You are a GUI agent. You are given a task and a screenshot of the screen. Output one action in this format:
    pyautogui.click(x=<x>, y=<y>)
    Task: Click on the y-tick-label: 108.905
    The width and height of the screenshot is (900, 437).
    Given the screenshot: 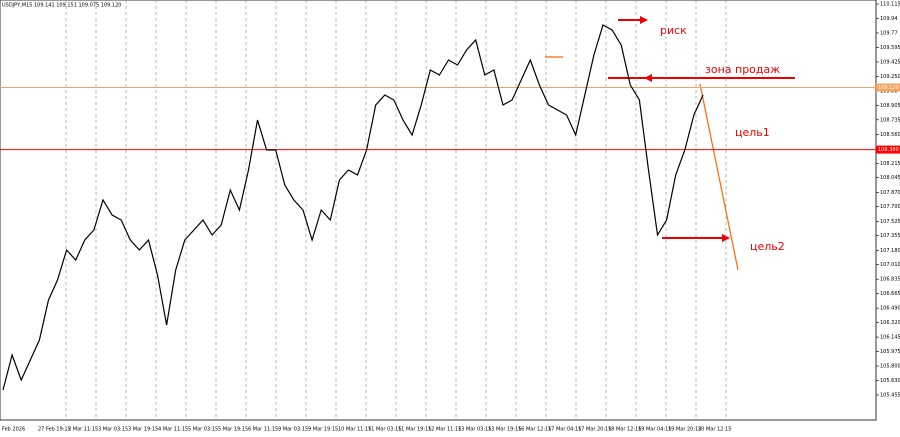 What is the action you would take?
    pyautogui.click(x=890, y=106)
    